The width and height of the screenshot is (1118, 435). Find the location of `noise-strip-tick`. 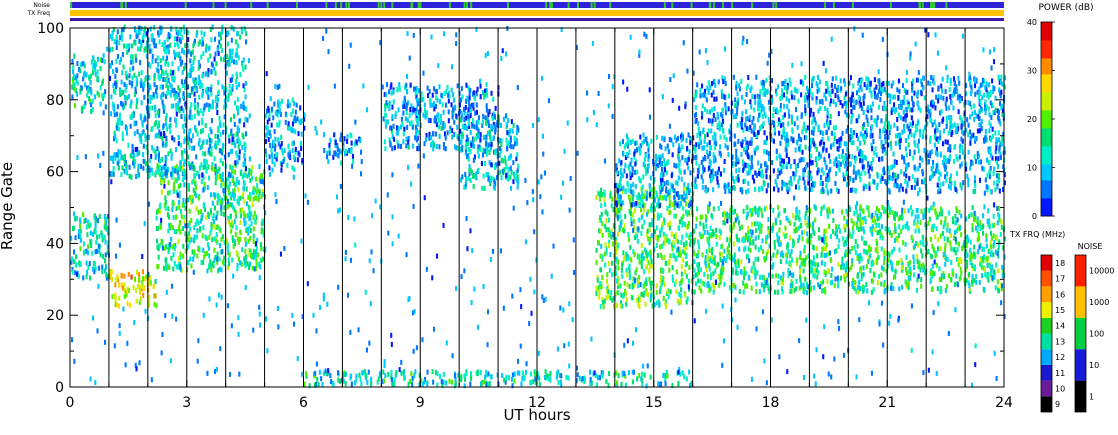

noise-strip-tick is located at coordinates (776, 5).